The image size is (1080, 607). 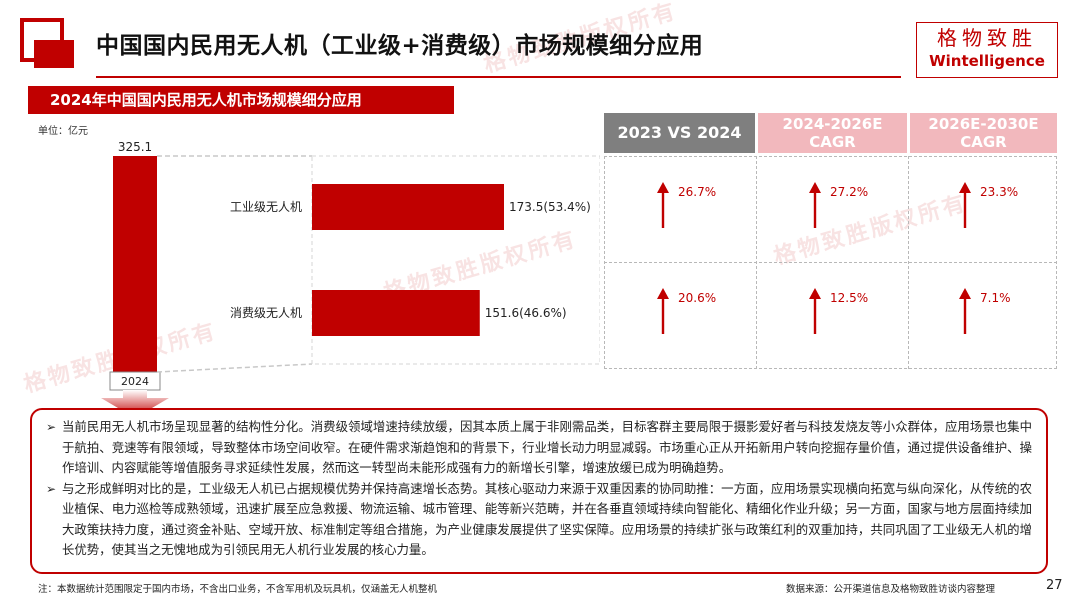 What do you see at coordinates (849, 298) in the screenshot?
I see `growth-value: 12.5%` at bounding box center [849, 298].